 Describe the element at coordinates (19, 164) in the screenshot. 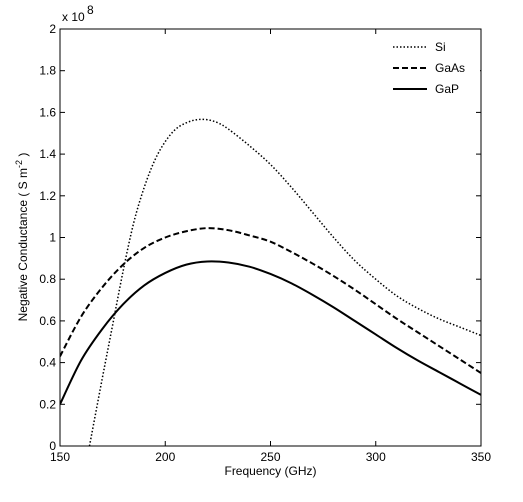

I see `y-axis-label-superscript: -2` at that location.